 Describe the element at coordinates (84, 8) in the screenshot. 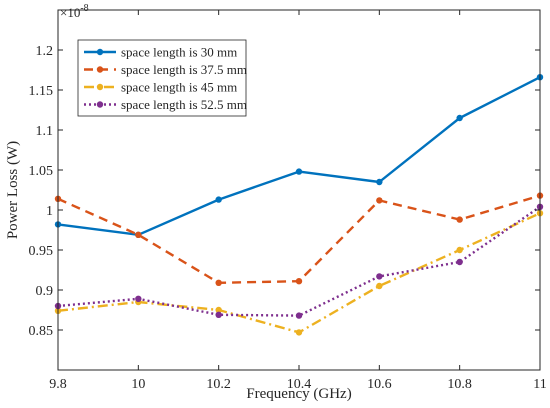

I see `y-exponent-power: -8` at that location.